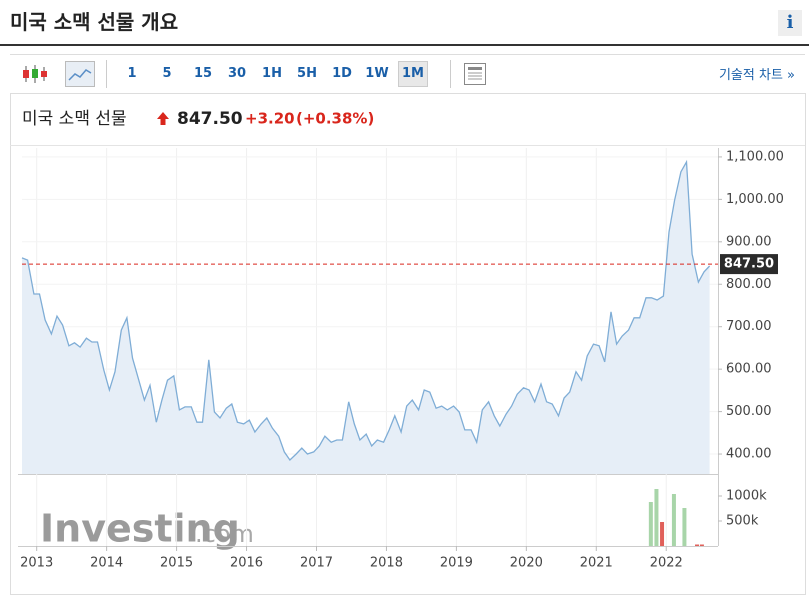 The image size is (809, 596). What do you see at coordinates (377, 73) in the screenshot?
I see `interval-button: 1W` at bounding box center [377, 73].